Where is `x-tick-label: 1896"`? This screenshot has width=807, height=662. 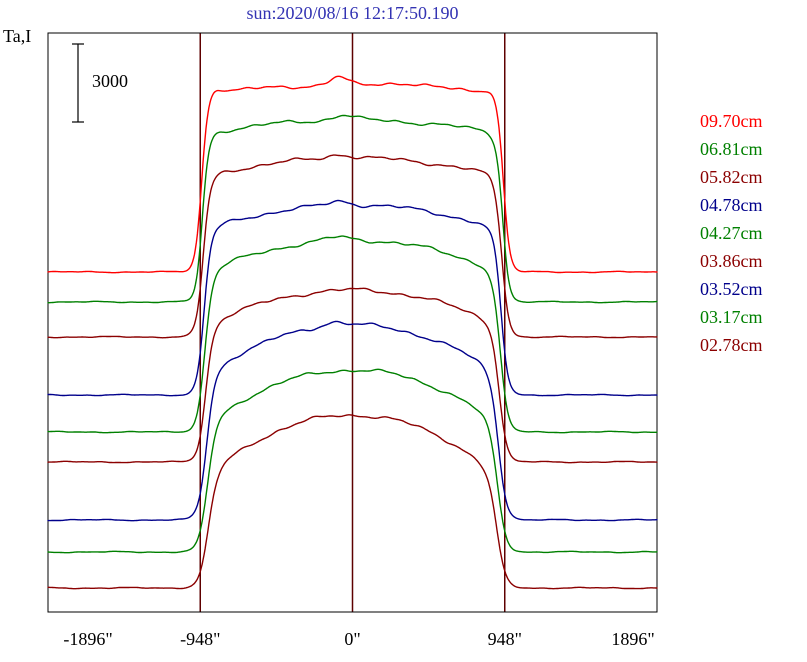 x-tick-label: 1896" is located at coordinates (633, 639).